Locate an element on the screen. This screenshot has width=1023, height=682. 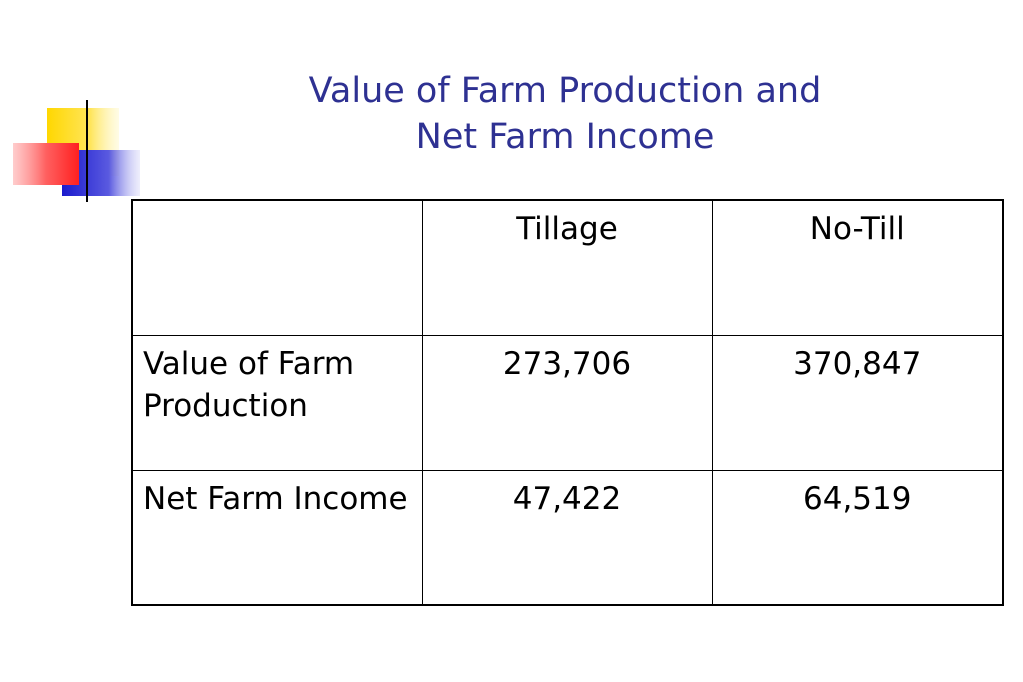
header-cell-no-till: No-Till is located at coordinates (857, 267).